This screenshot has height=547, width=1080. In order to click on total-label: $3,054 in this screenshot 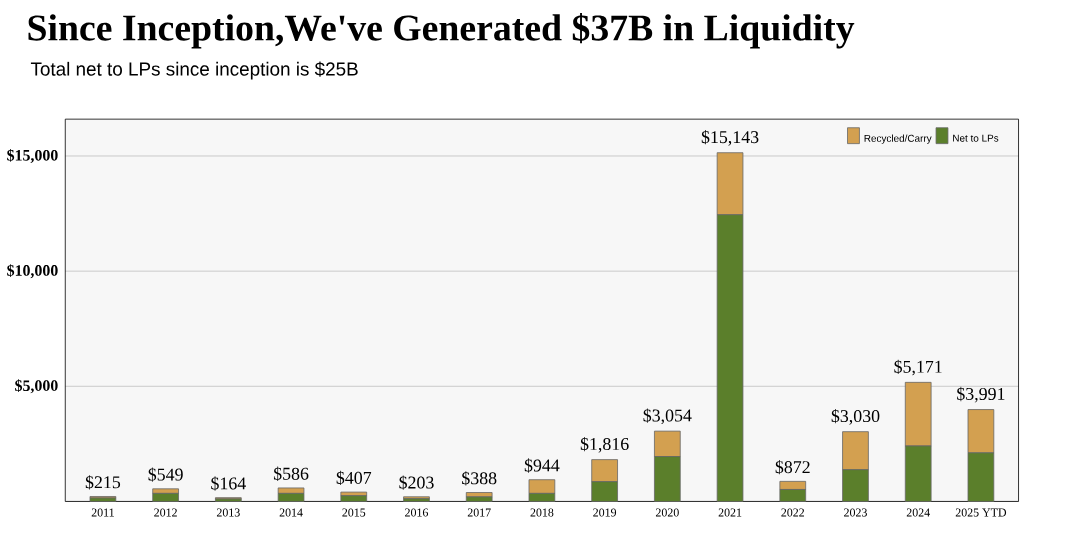, I will do `click(667, 416)`.